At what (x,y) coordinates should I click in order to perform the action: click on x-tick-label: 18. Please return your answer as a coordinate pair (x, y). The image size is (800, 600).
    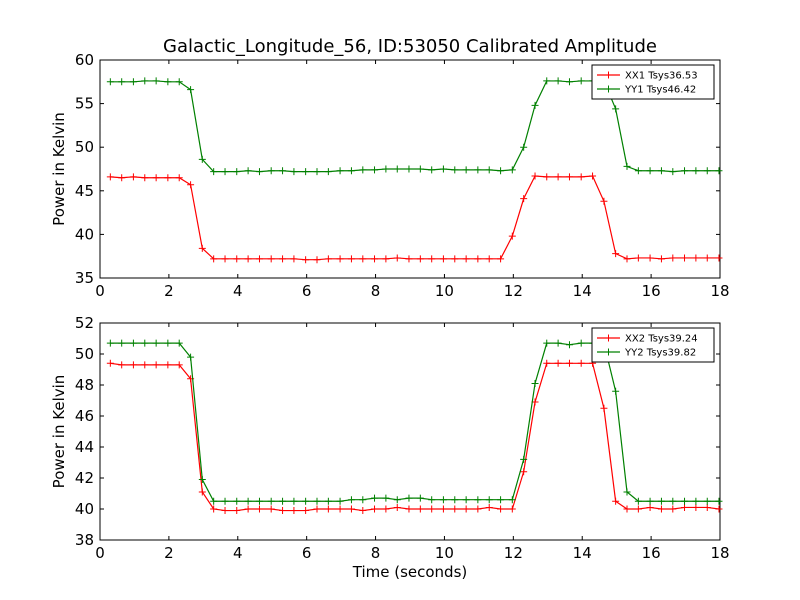
    Looking at the image, I should click on (719, 291).